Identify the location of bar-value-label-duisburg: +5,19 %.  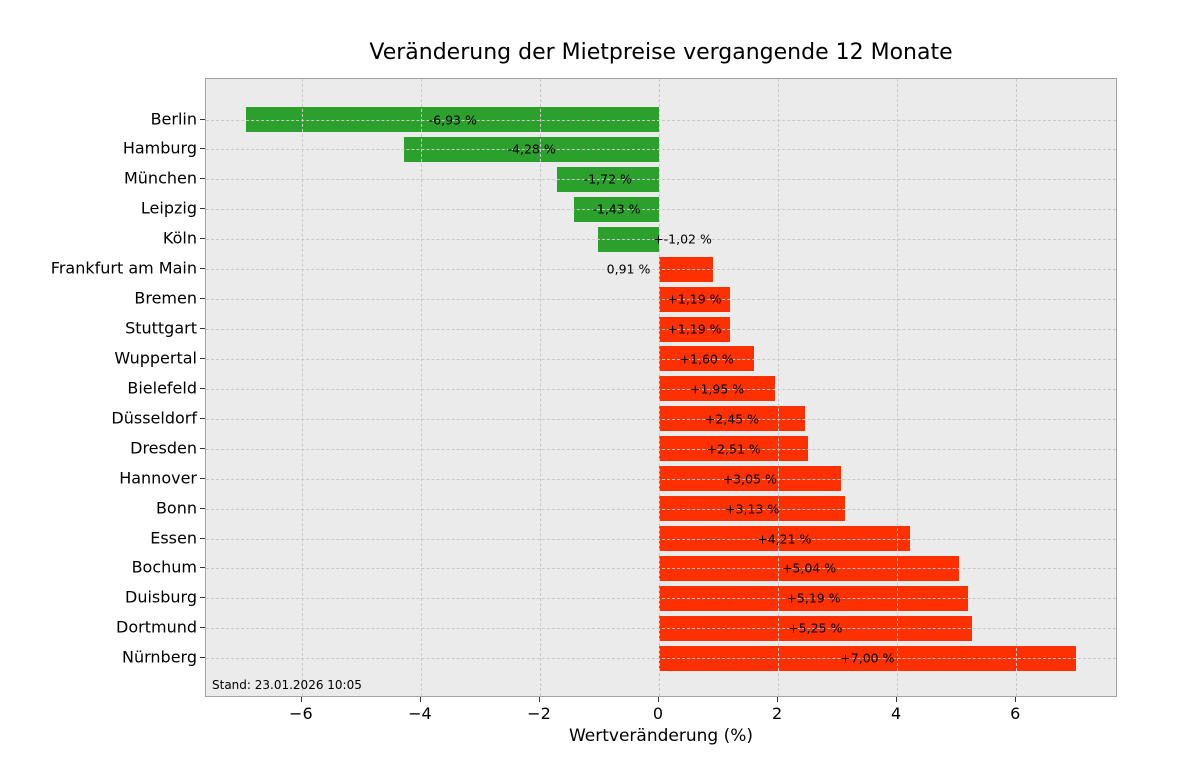
(813, 598).